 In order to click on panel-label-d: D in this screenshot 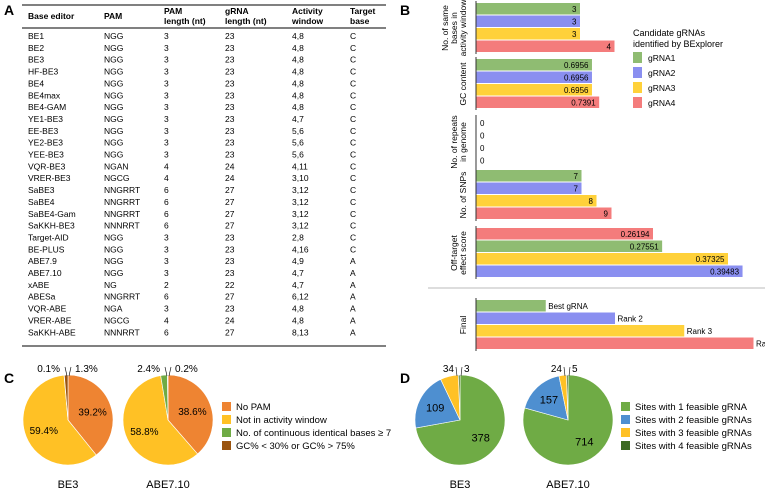, I will do `click(405, 378)`.